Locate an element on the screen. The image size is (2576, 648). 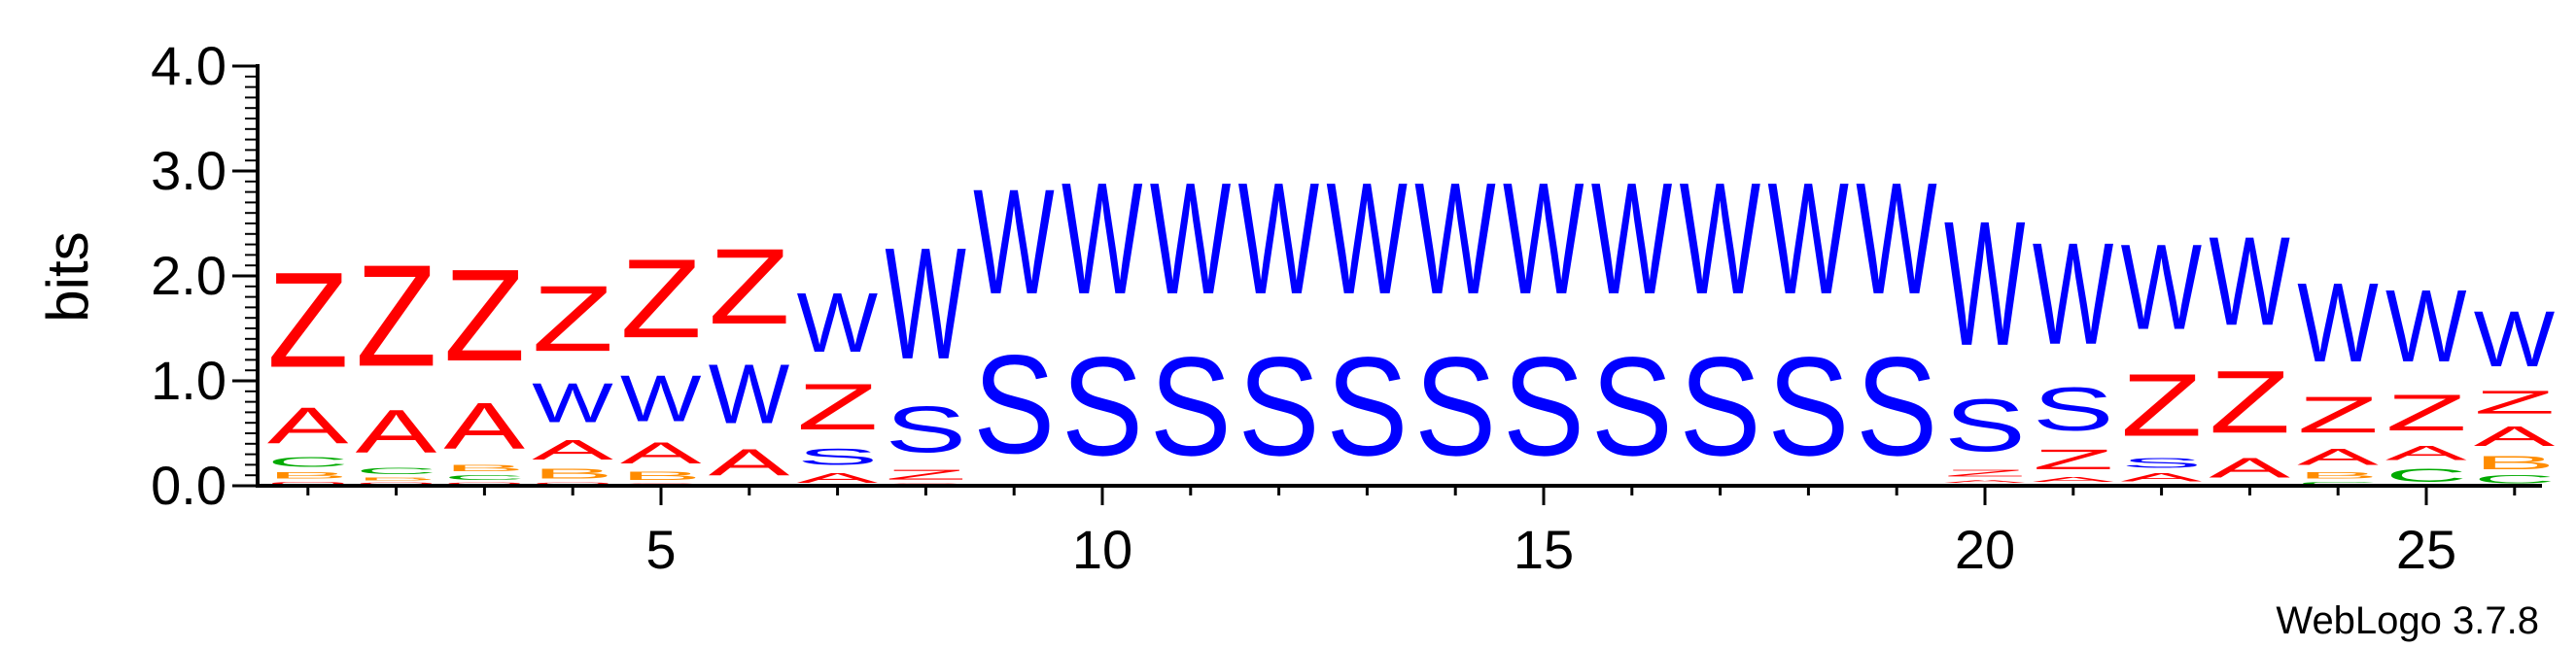
x-tick-label: 15 is located at coordinates (1544, 549).